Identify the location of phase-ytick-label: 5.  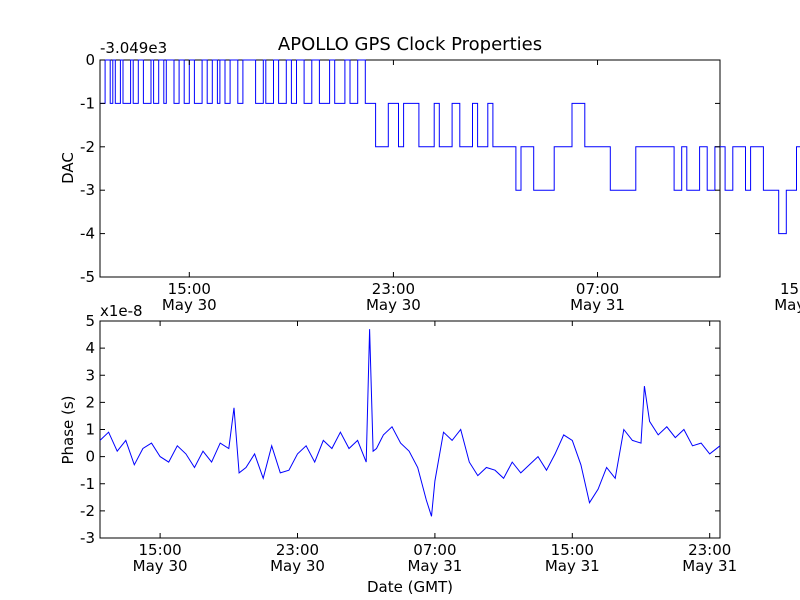
(90, 321).